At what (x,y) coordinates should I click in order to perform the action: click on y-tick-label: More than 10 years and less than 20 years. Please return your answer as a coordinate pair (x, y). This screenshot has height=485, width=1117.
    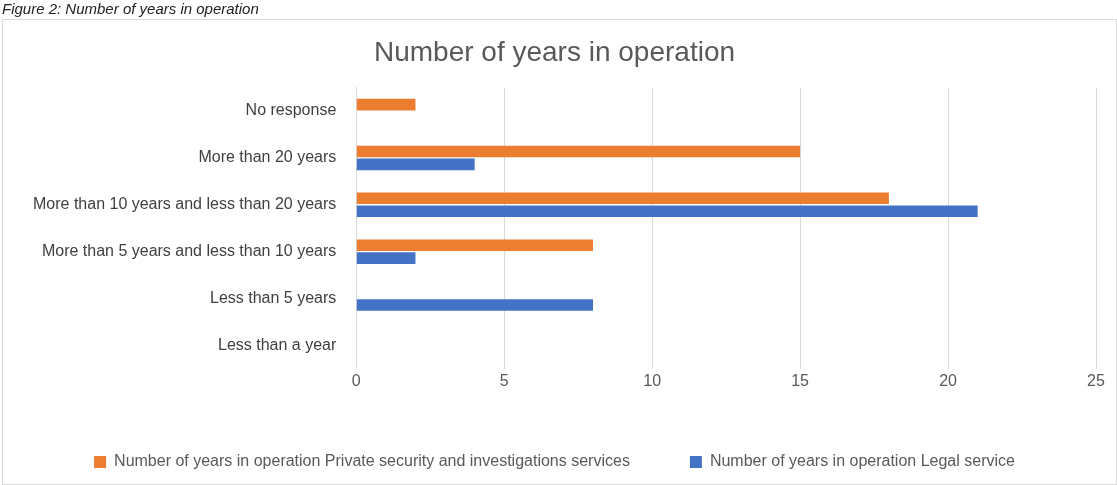
    Looking at the image, I should click on (184, 204).